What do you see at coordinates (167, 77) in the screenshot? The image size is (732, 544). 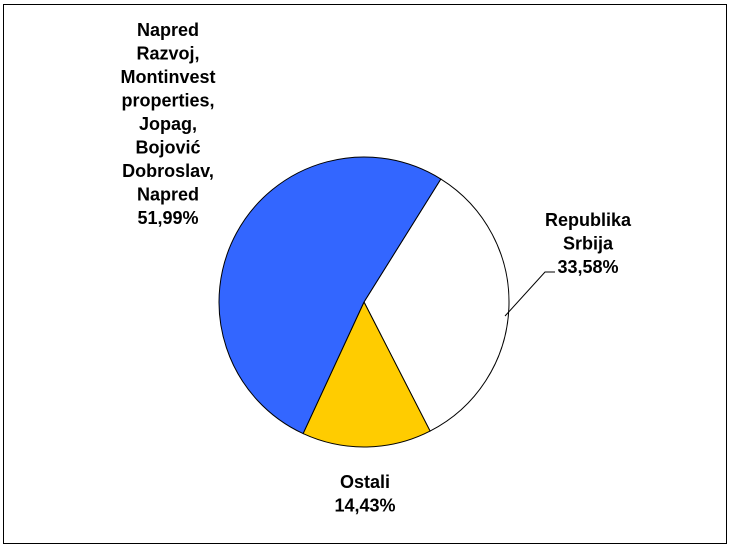 I see `slice-category-label: Montinvest` at bounding box center [167, 77].